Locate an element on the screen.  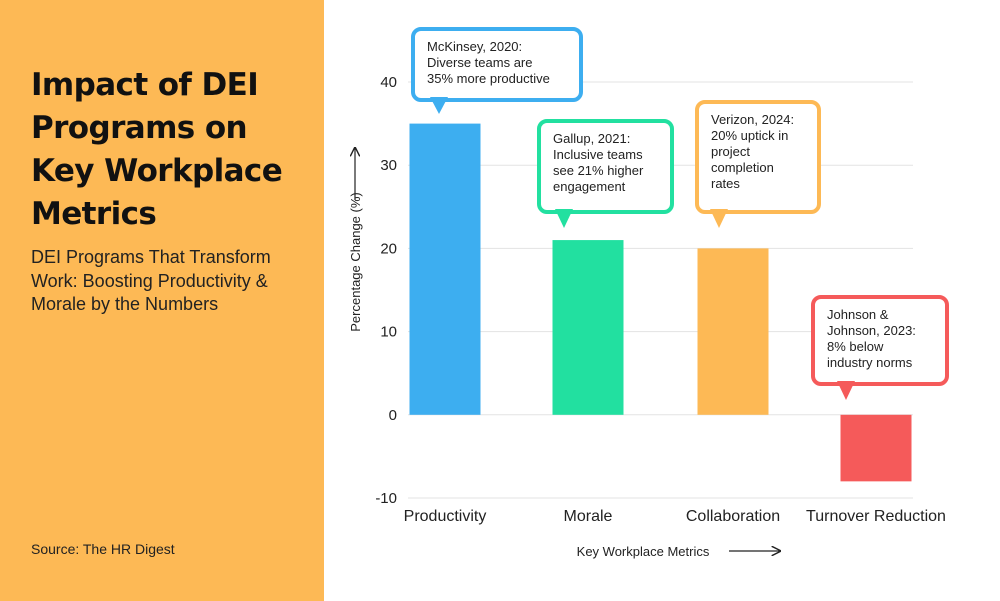
callout-text-line: engagement is located at coordinates (589, 186).